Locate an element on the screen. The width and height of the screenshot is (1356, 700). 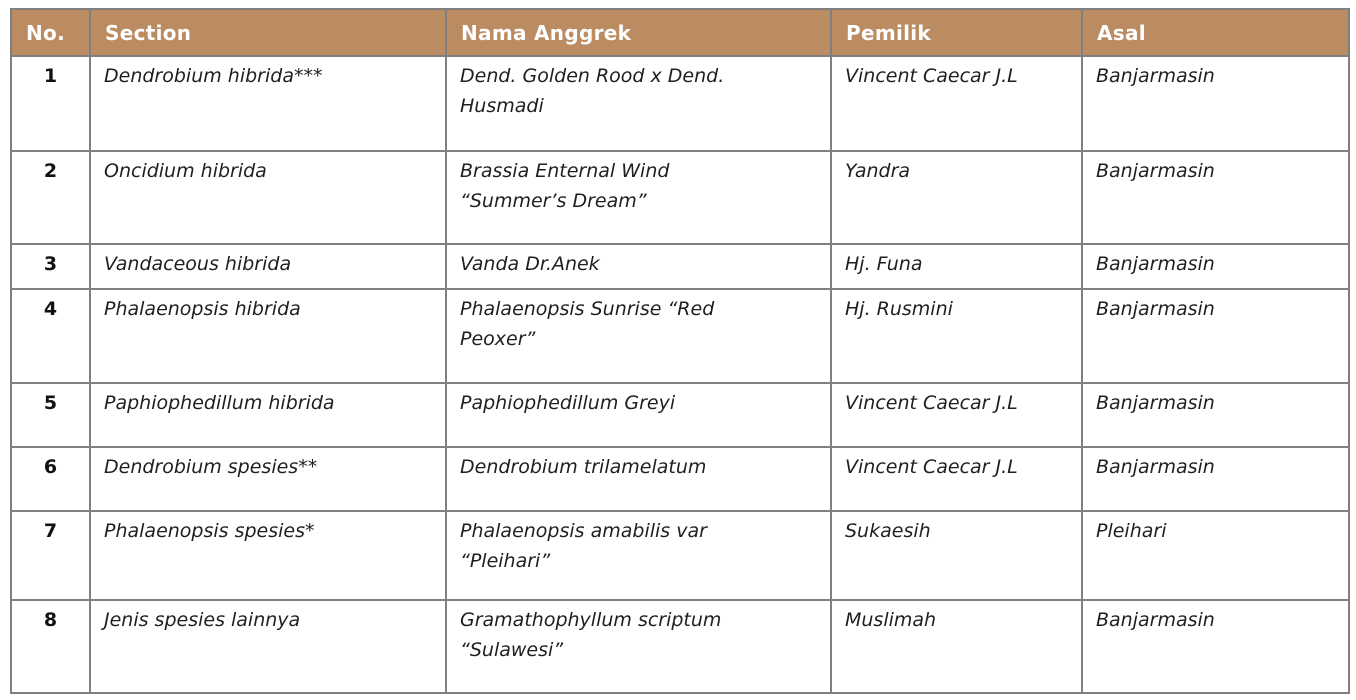
cell-section: Phalaenopsis spesies* is located at coordinates (268, 555).